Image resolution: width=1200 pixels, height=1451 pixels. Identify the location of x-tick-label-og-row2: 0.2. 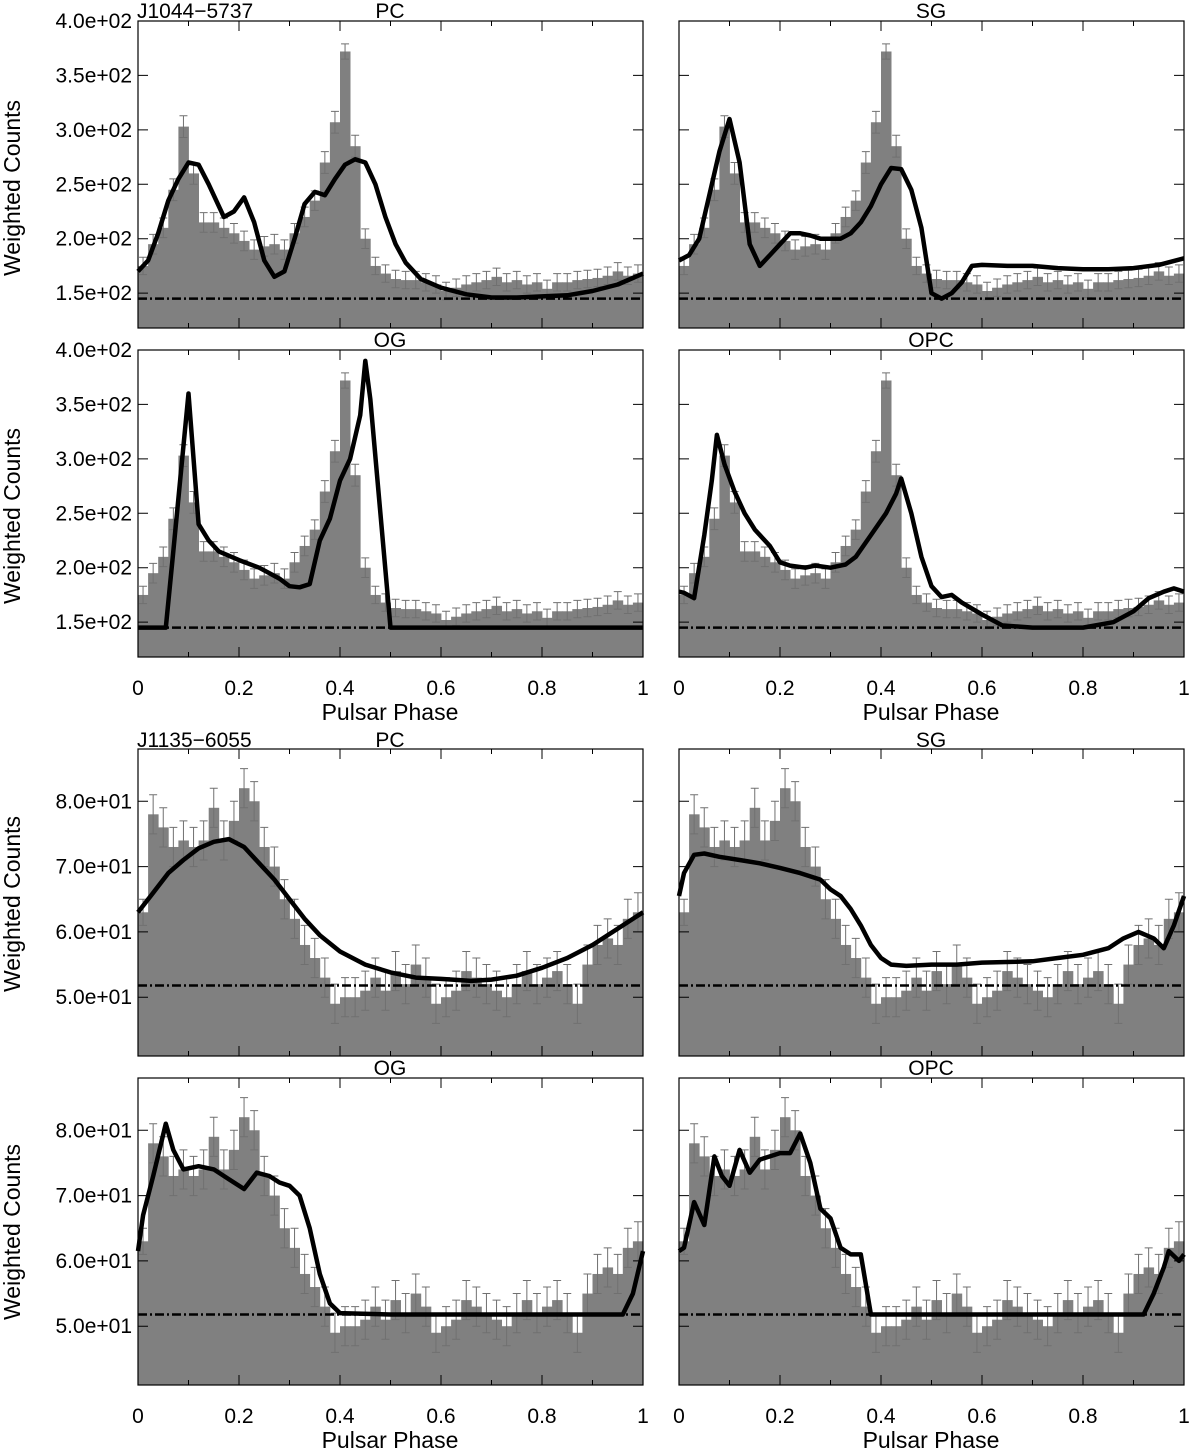
(238, 688).